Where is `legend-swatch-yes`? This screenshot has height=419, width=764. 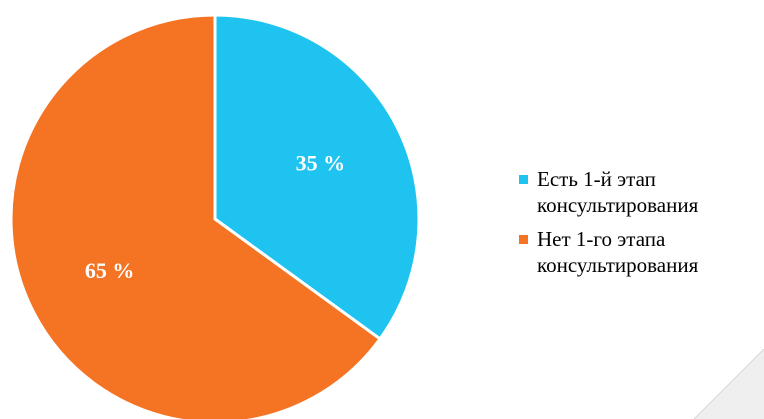 legend-swatch-yes is located at coordinates (523, 179).